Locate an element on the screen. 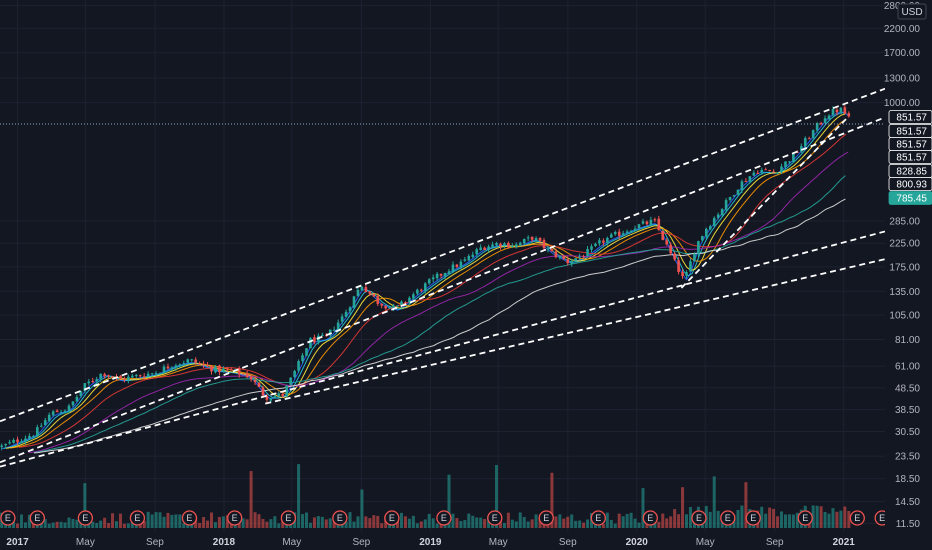  price-tick-label: 135.00 is located at coordinates (904, 292).